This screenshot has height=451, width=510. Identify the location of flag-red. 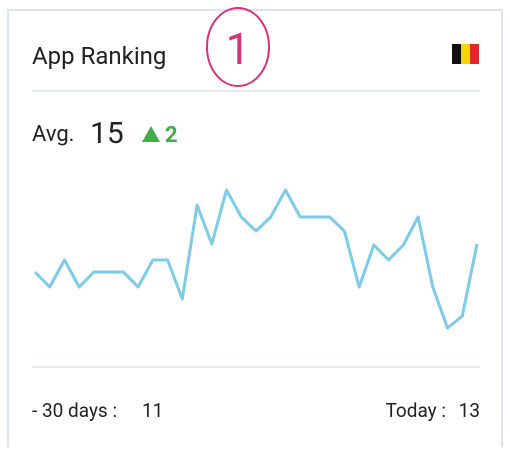
(474, 54).